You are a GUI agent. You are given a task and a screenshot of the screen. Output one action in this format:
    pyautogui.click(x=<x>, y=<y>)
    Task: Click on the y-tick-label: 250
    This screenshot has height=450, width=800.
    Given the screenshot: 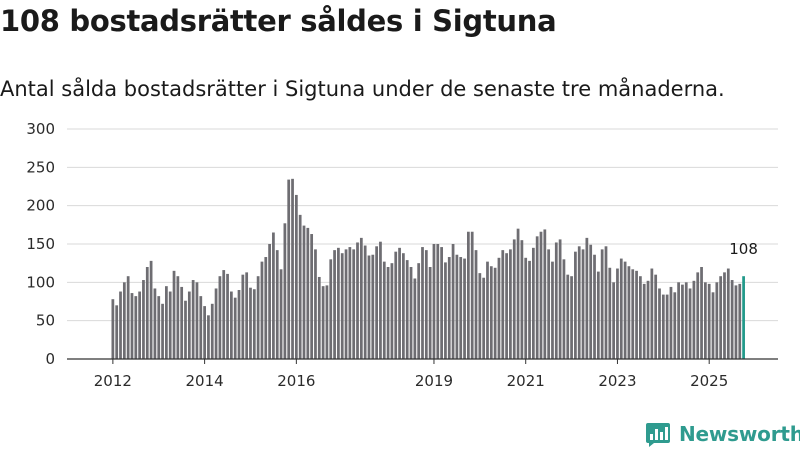 What is the action you would take?
    pyautogui.click(x=40, y=167)
    